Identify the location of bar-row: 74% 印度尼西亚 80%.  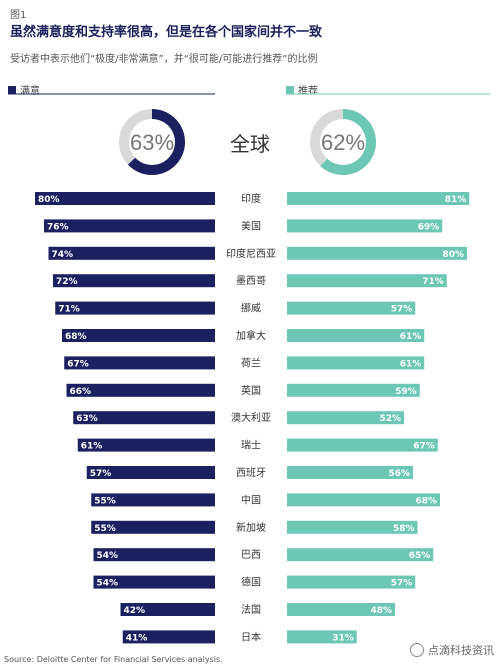
(257, 253).